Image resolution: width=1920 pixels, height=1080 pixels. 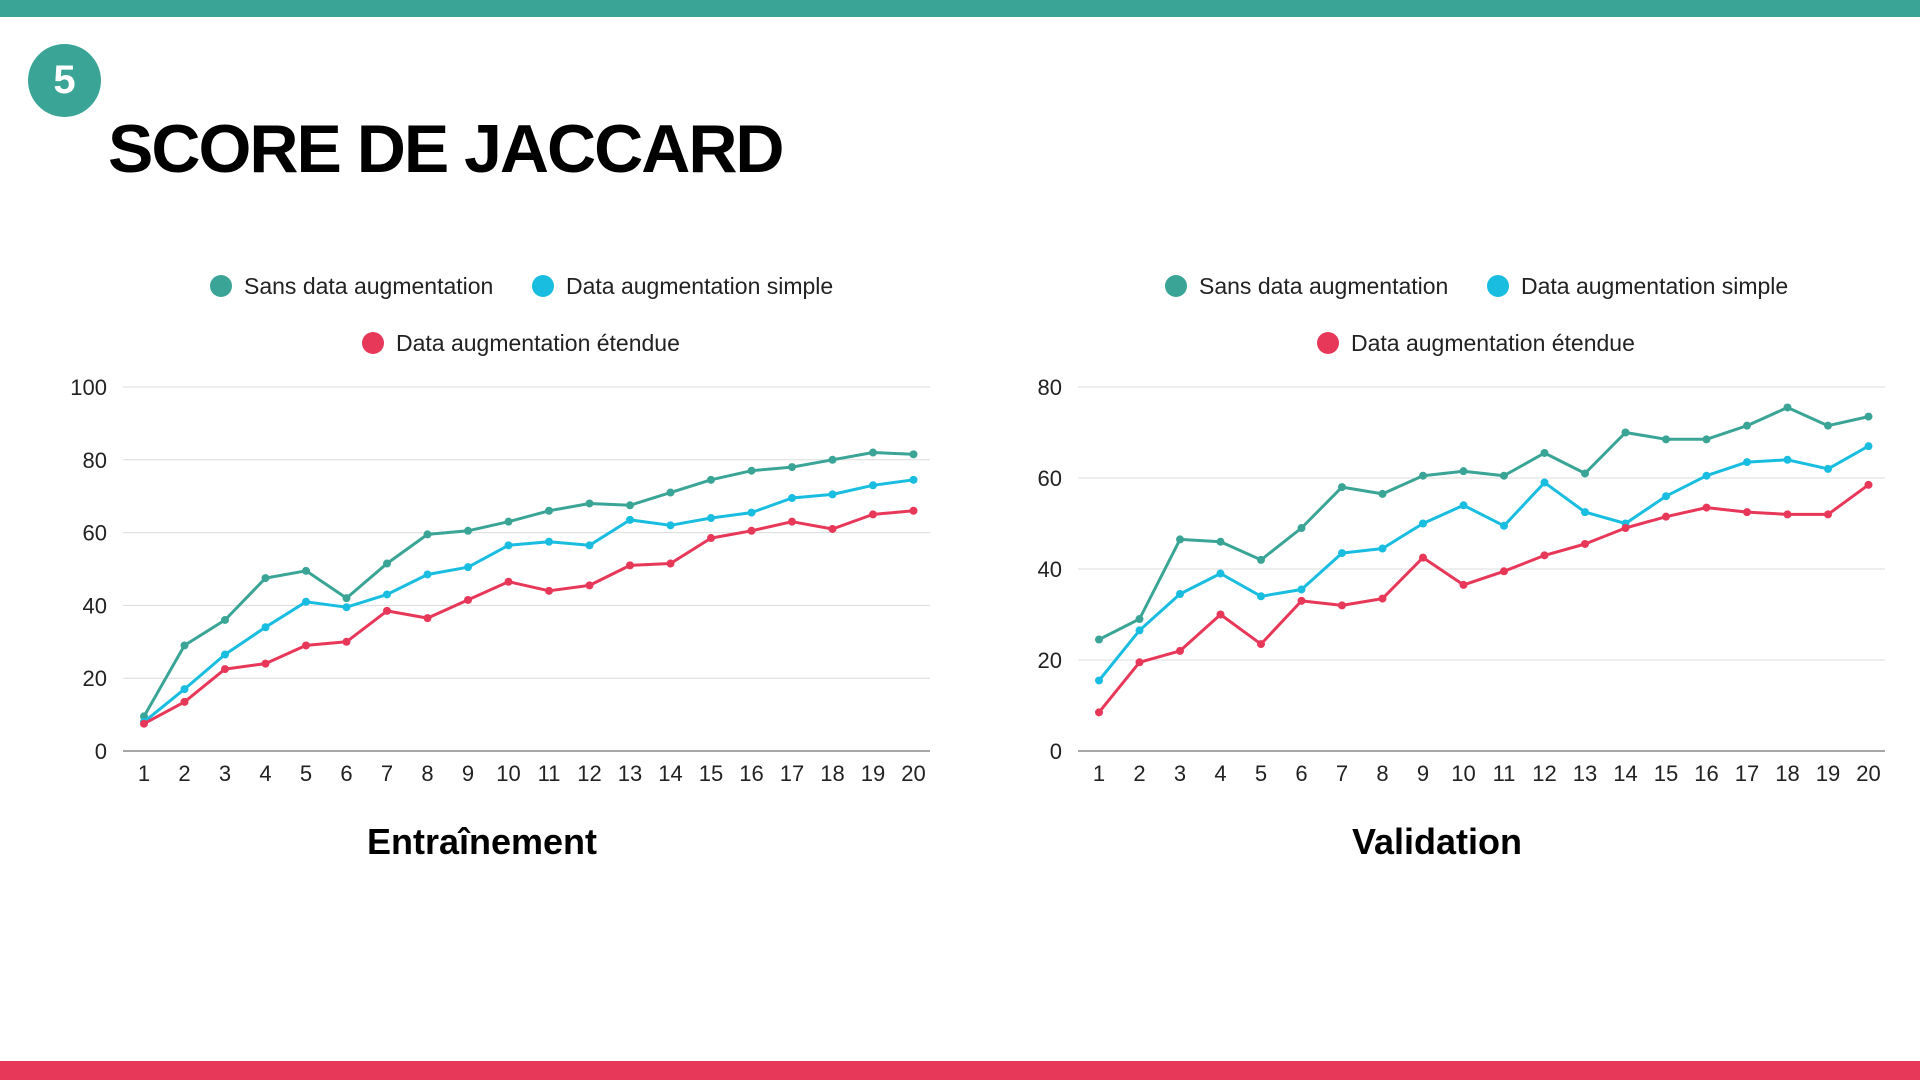 I want to click on point-s1-x14, so click(x=670, y=525).